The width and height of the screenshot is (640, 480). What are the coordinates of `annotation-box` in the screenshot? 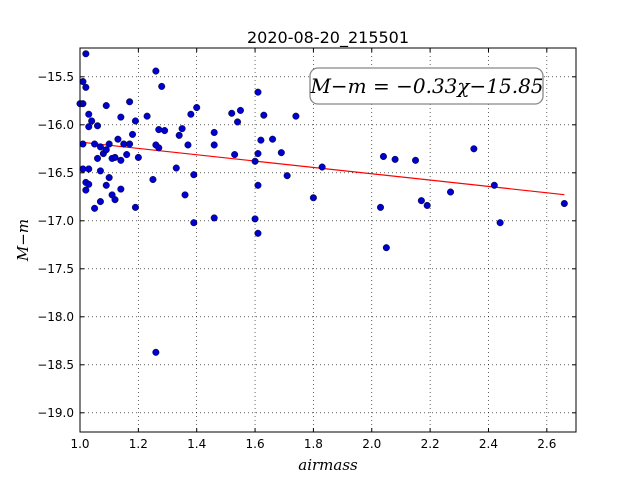 It's located at (426, 86).